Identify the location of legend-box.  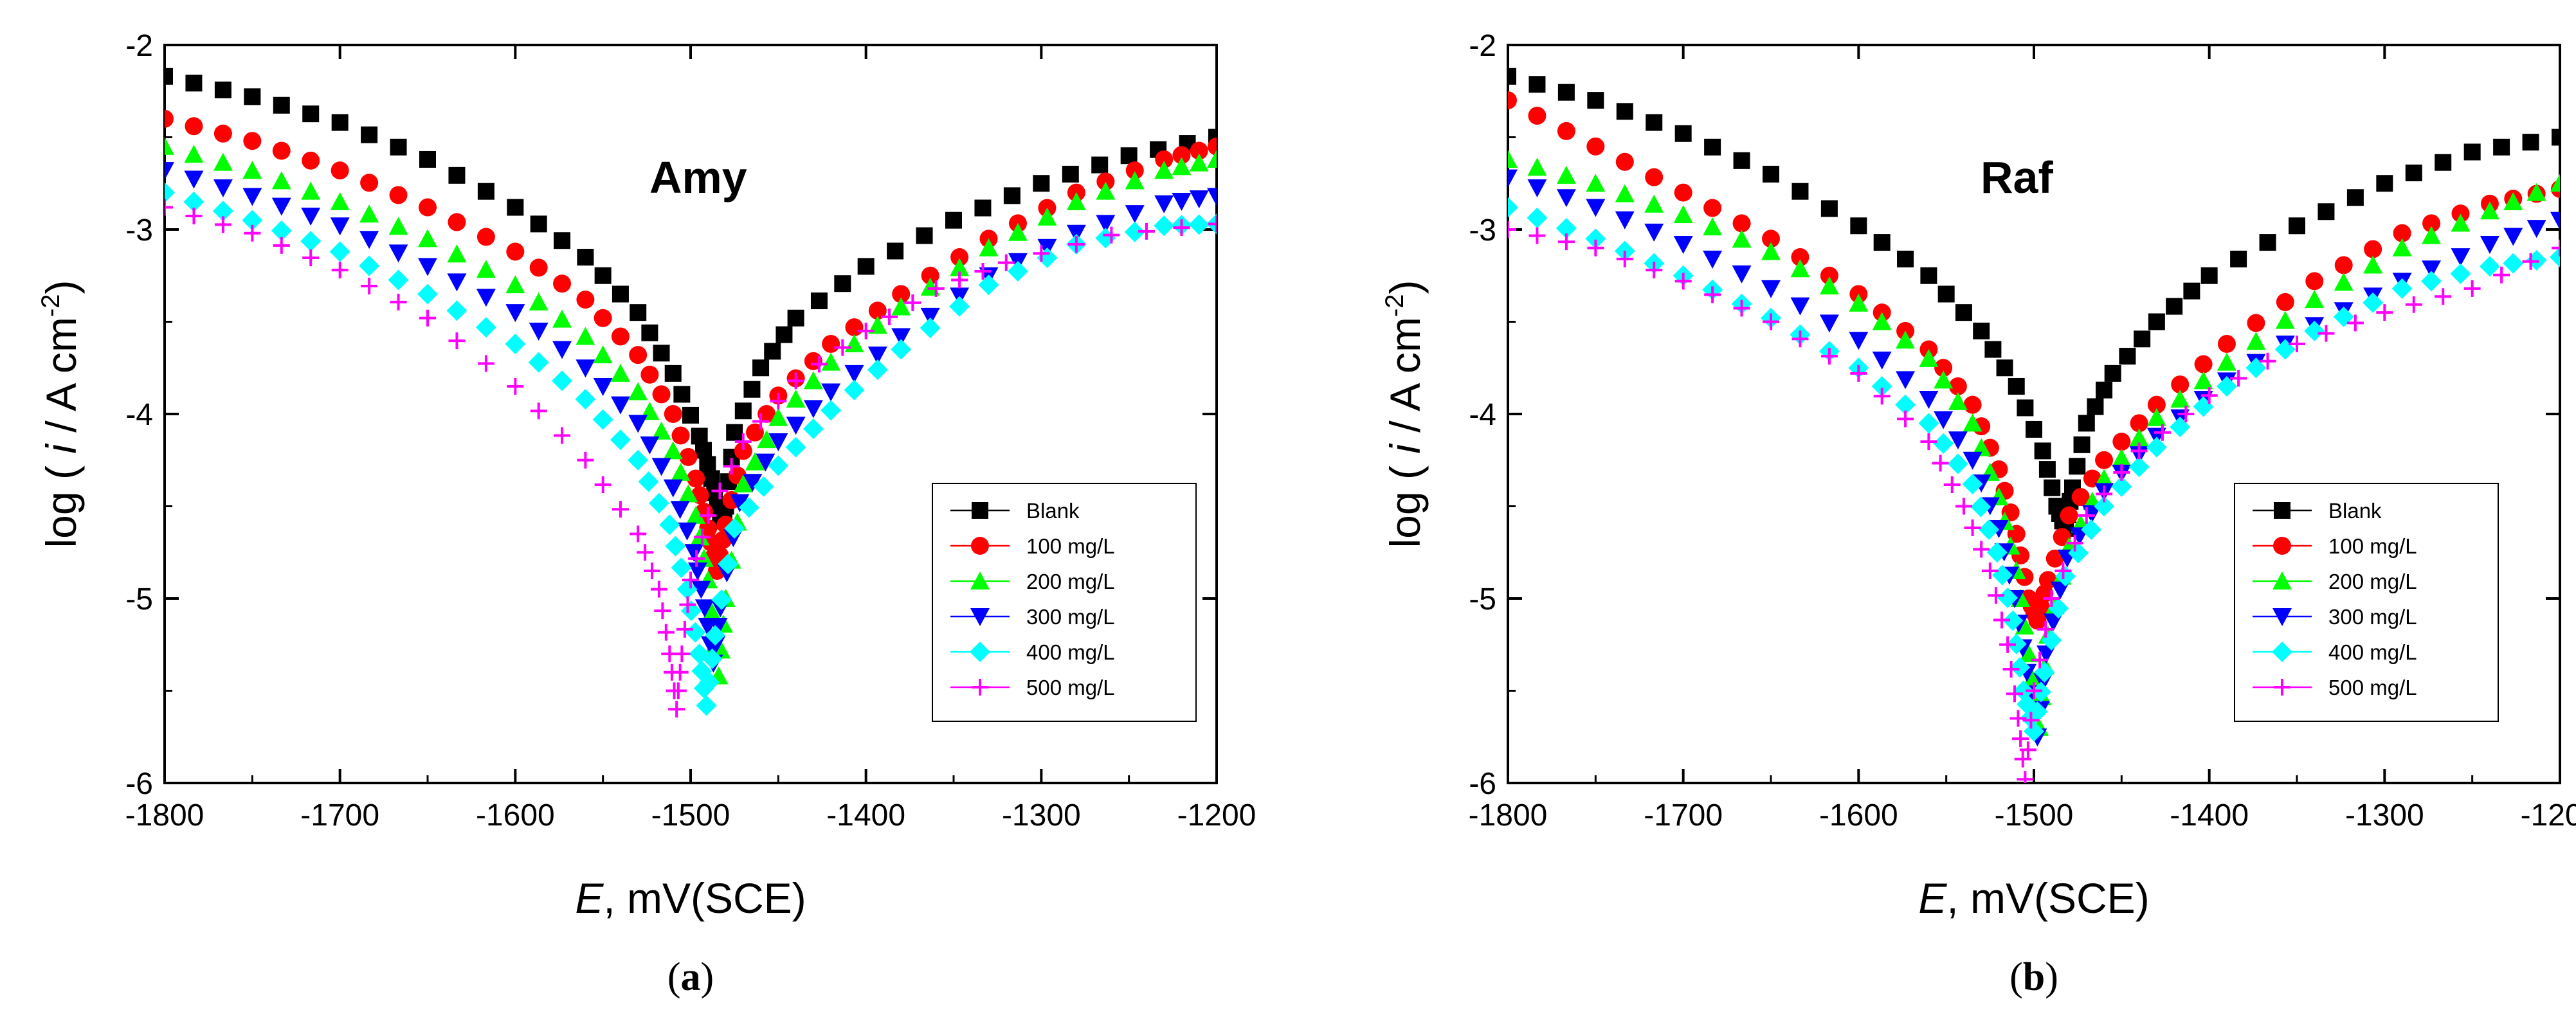
(1064, 603).